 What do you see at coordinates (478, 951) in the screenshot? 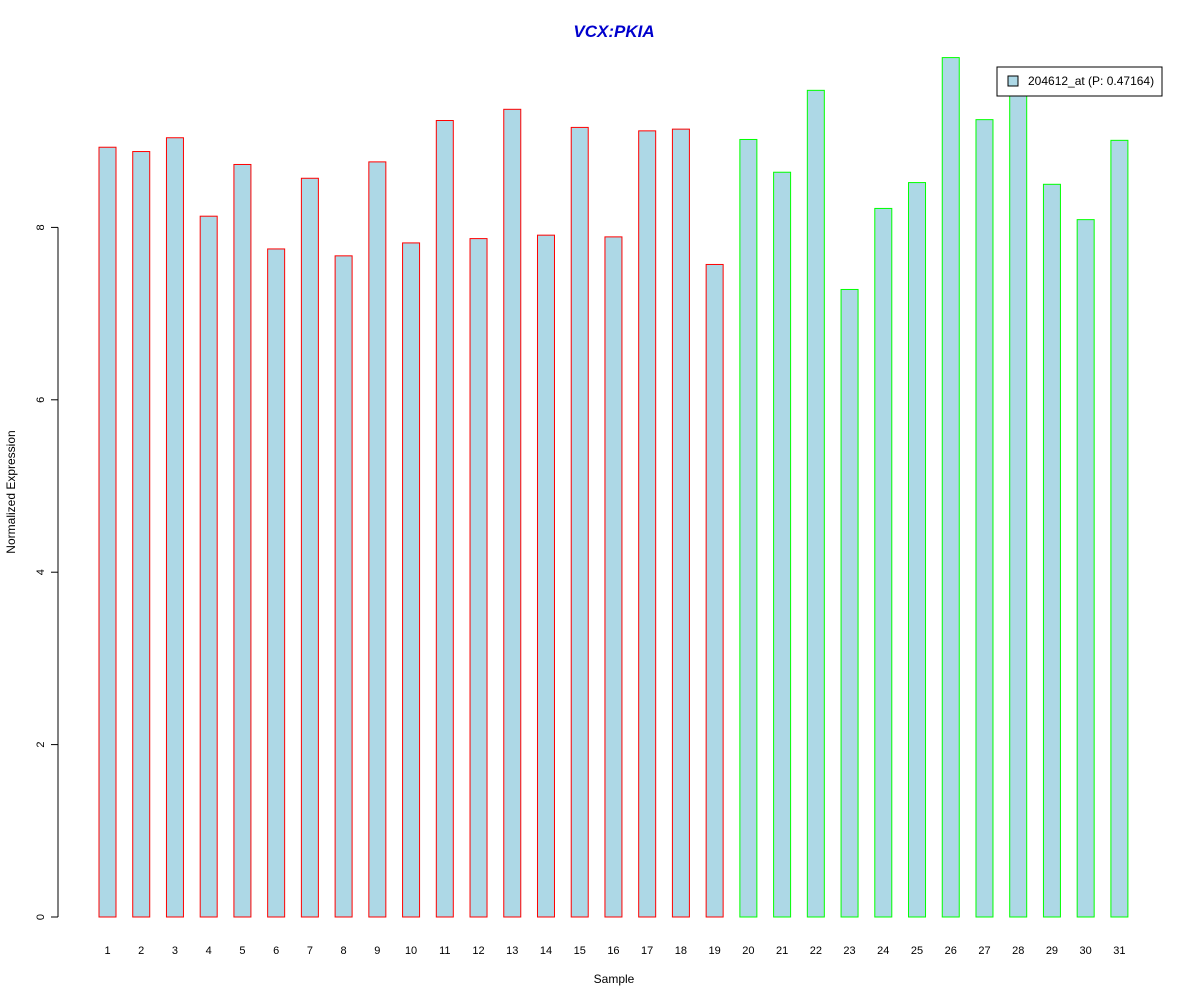
I see `x-tick-label: 12` at bounding box center [478, 951].